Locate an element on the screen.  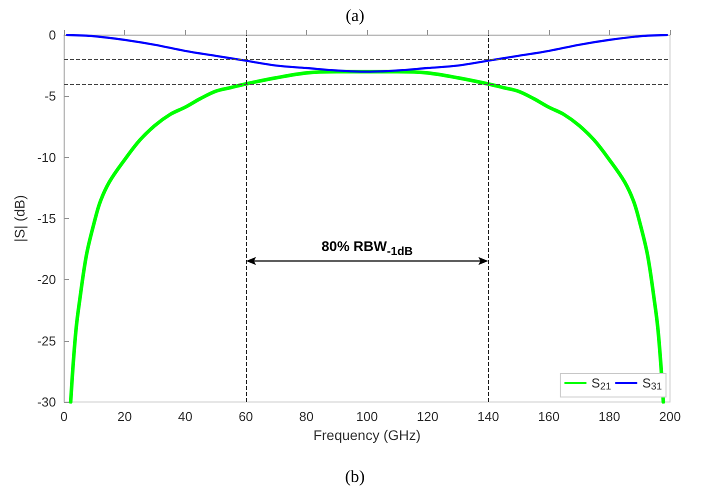
x-tick-label: 160 is located at coordinates (549, 416).